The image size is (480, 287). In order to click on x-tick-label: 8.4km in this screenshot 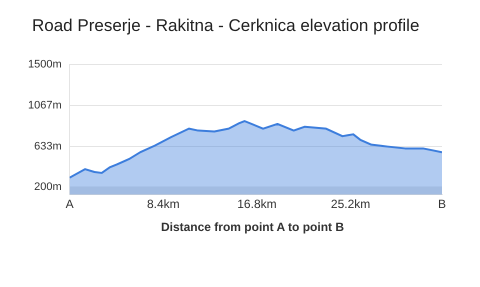, I will do `click(163, 204)`.